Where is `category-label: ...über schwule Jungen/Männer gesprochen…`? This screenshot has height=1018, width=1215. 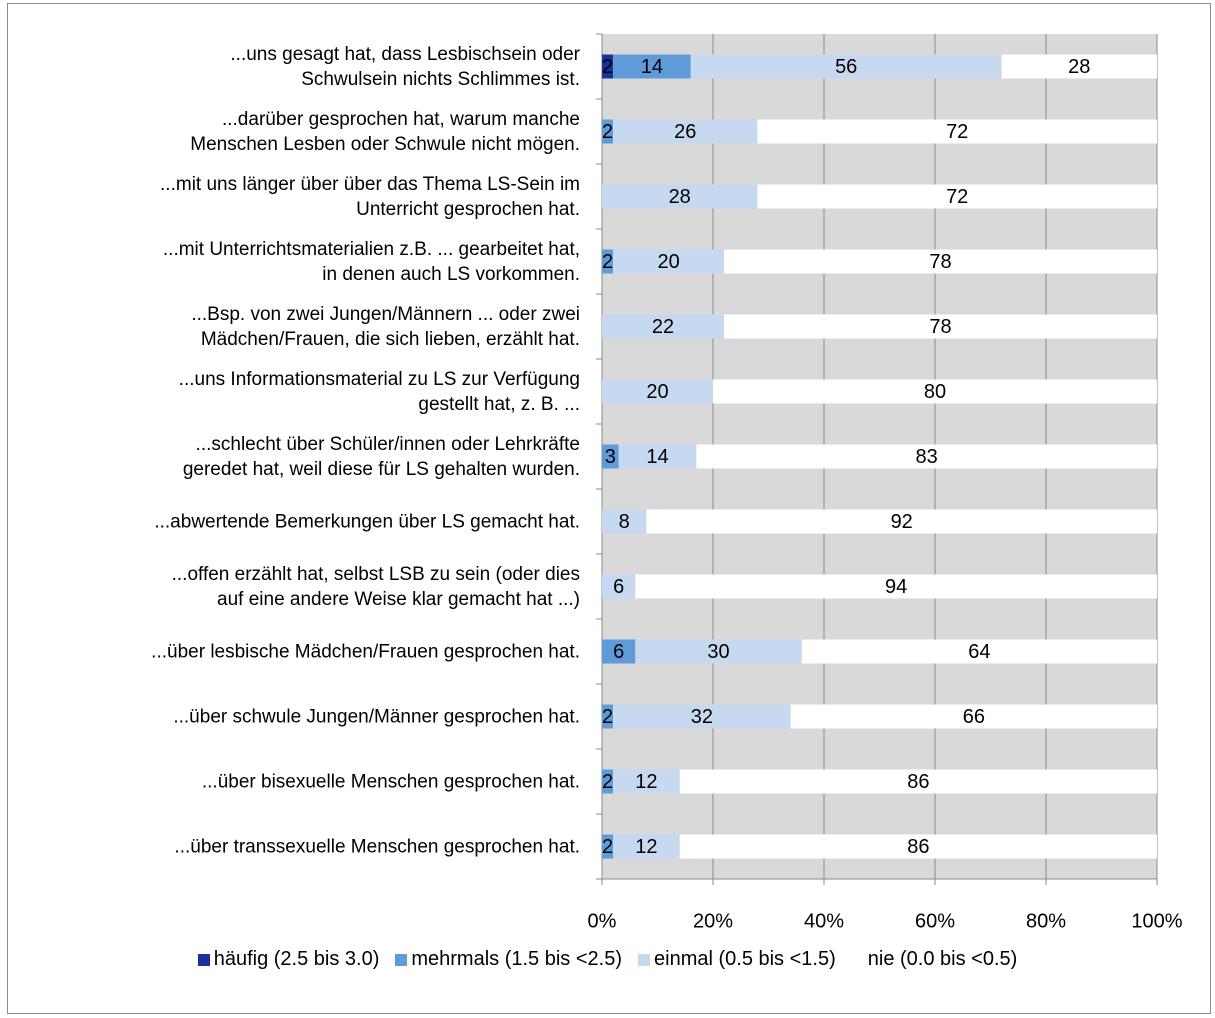
category-label: ...über schwule Jungen/Männer gesprochen… is located at coordinates (376, 716).